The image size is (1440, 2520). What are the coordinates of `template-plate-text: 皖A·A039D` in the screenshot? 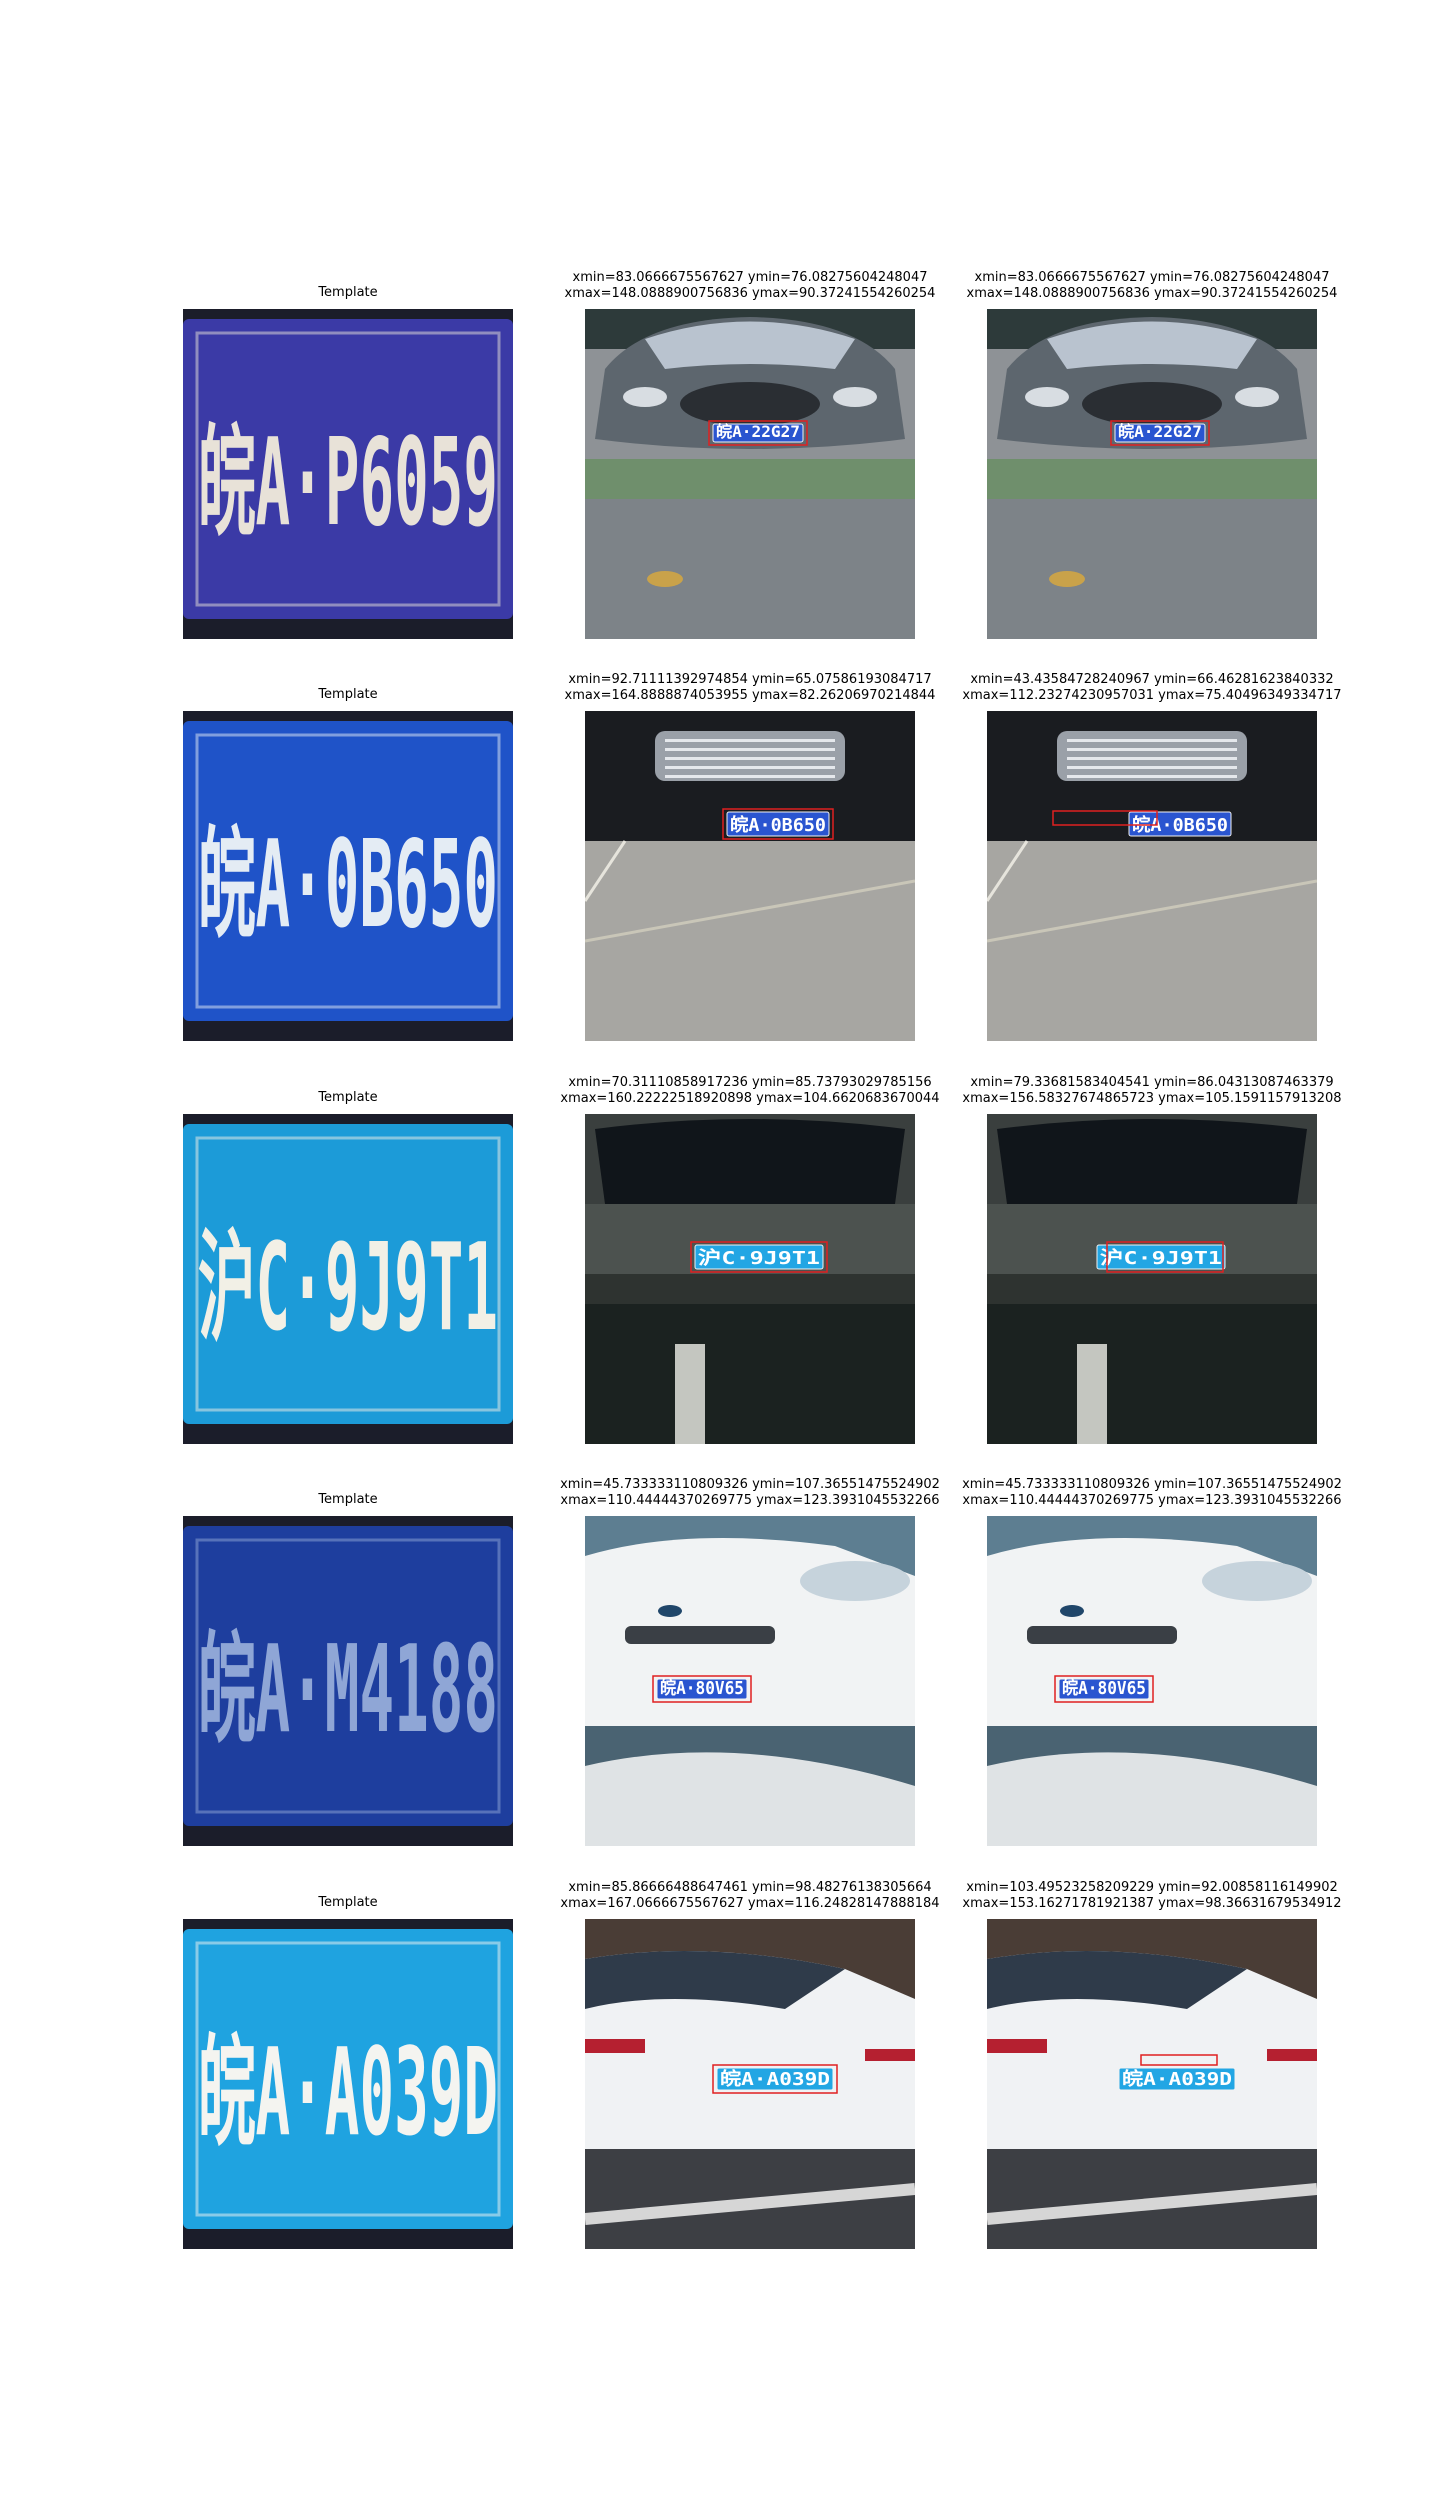 It's located at (348, 2093).